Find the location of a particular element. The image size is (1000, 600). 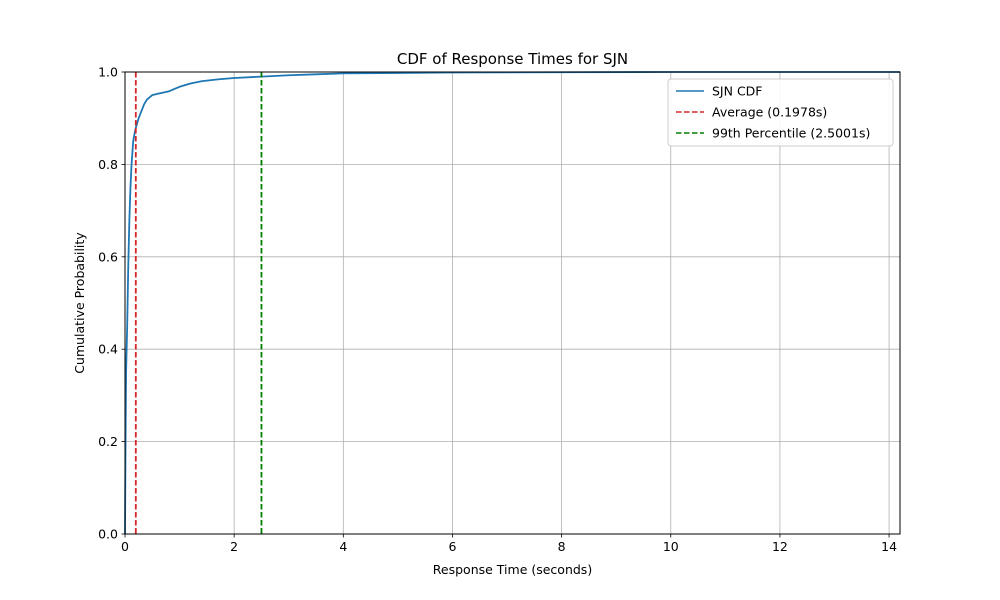

y-tick-label: 0.2 is located at coordinates (108, 441).